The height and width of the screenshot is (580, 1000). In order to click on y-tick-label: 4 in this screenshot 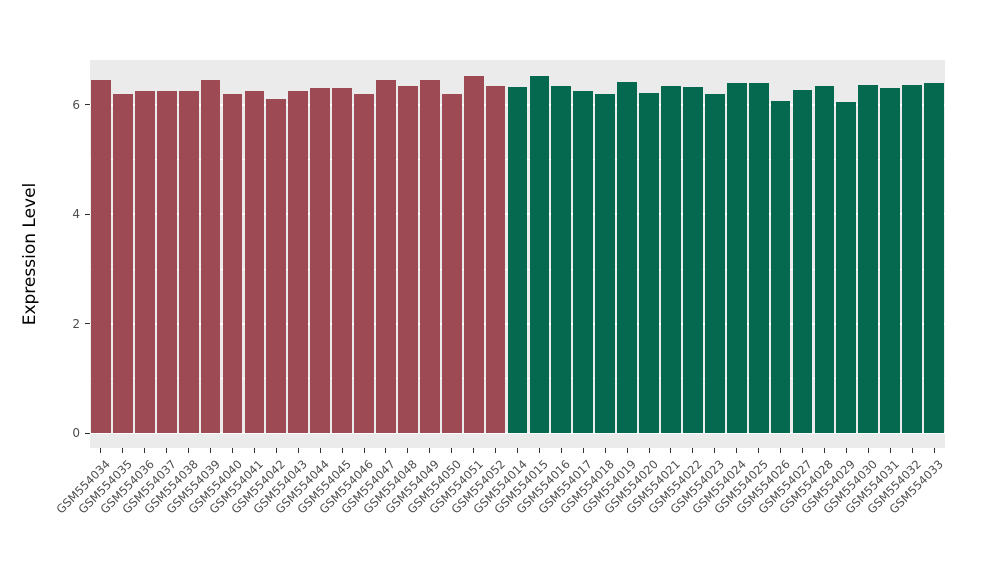, I will do `click(76, 214)`.